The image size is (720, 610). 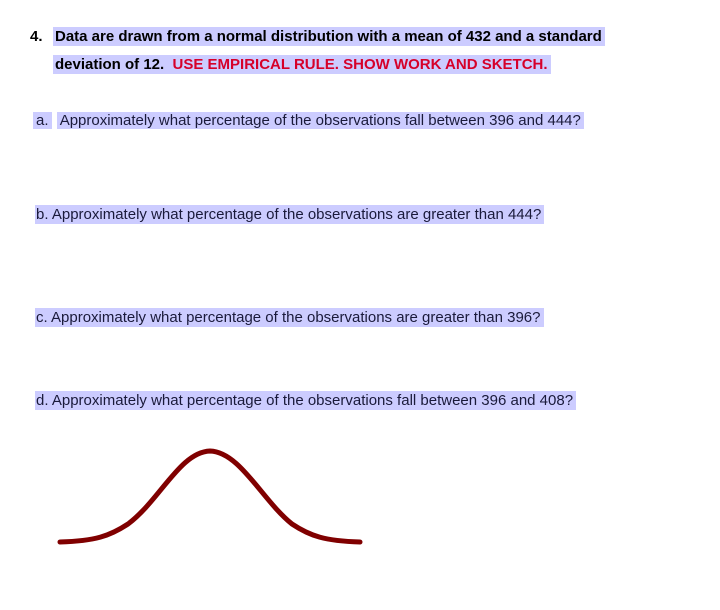 I want to click on question-label: a., so click(x=42, y=120).